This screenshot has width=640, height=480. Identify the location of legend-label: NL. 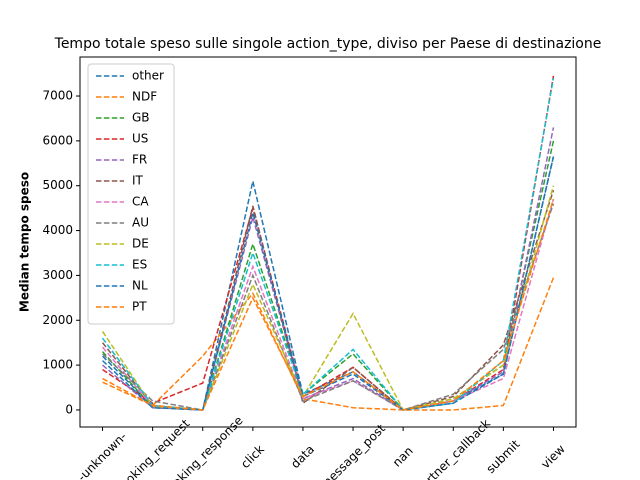
(140, 286).